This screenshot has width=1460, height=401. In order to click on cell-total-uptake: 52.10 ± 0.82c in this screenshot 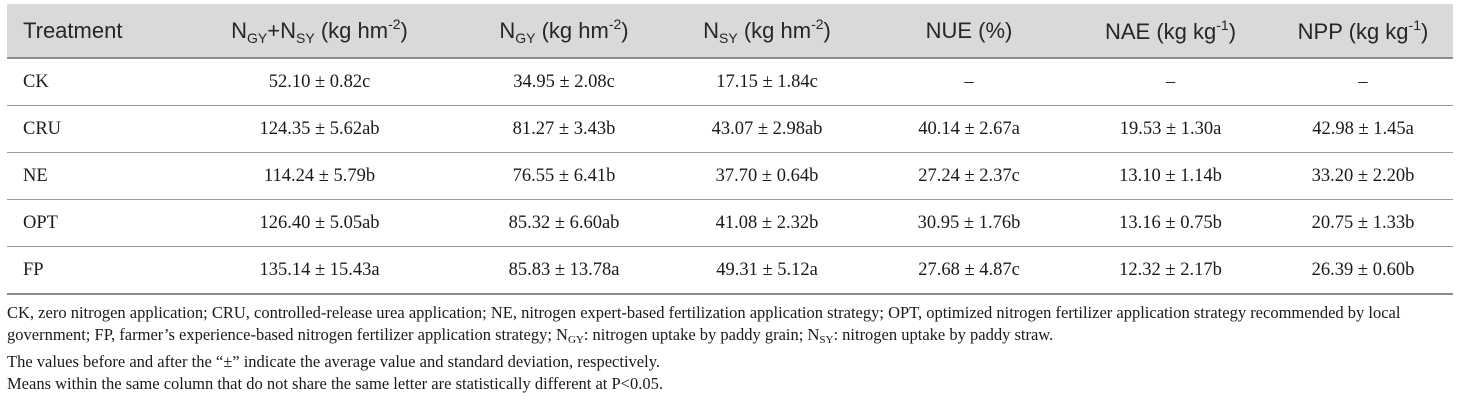, I will do `click(319, 82)`.